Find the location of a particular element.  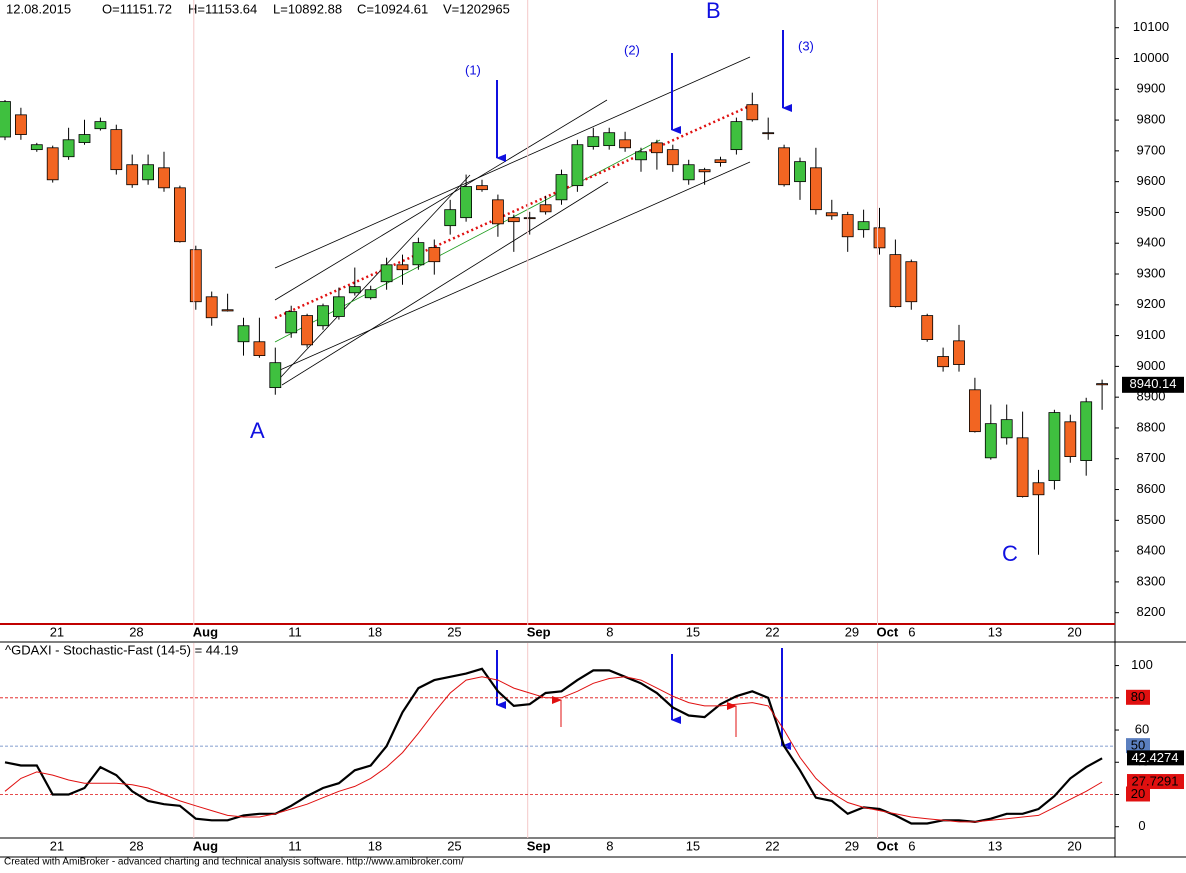

y-tick-label: 9300 is located at coordinates (1151, 272).